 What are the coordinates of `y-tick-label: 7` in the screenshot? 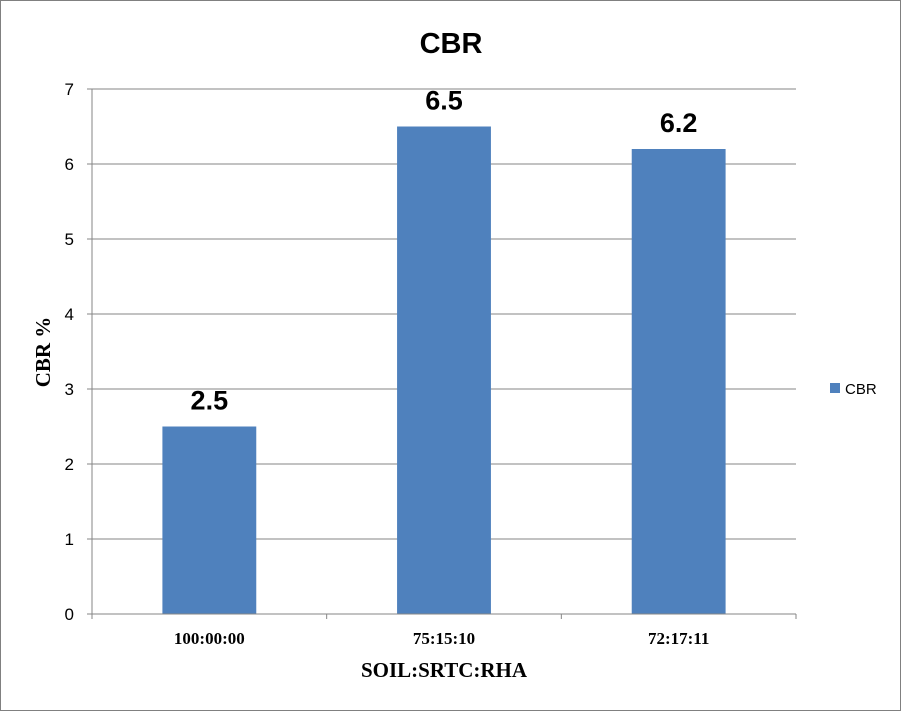 It's located at (69, 89).